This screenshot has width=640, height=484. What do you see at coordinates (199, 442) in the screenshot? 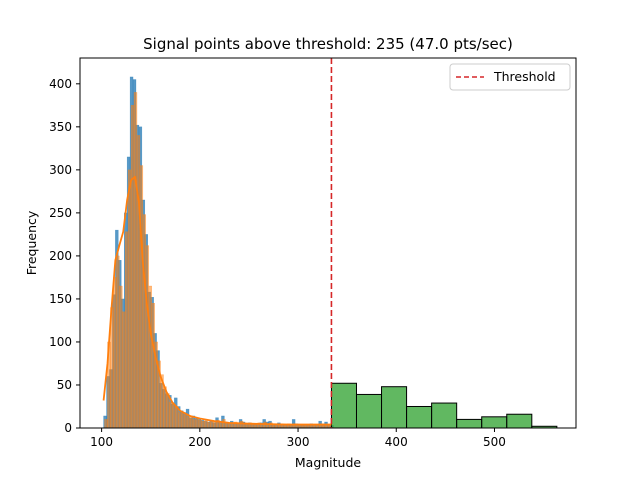
I see `x-tick-label: 200` at bounding box center [199, 442].